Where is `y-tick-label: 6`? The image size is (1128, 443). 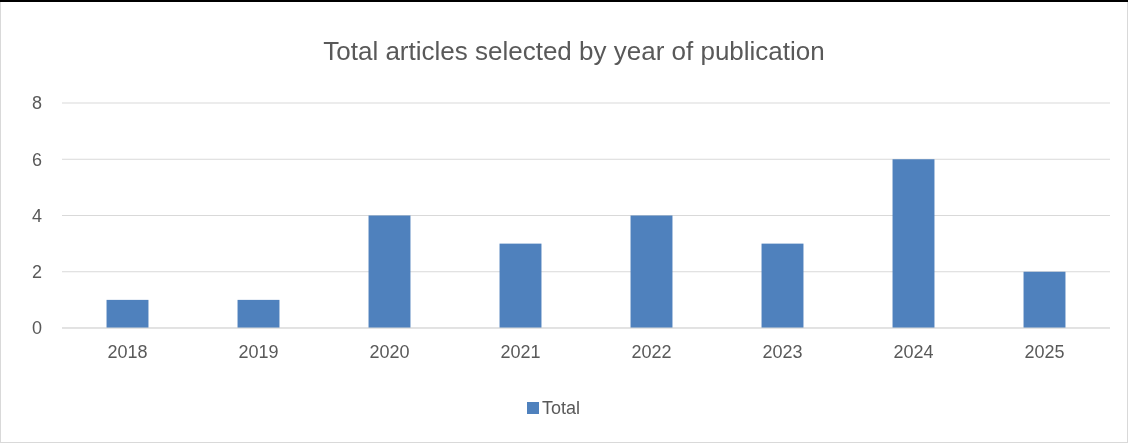
y-tick-label: 6 is located at coordinates (37, 159).